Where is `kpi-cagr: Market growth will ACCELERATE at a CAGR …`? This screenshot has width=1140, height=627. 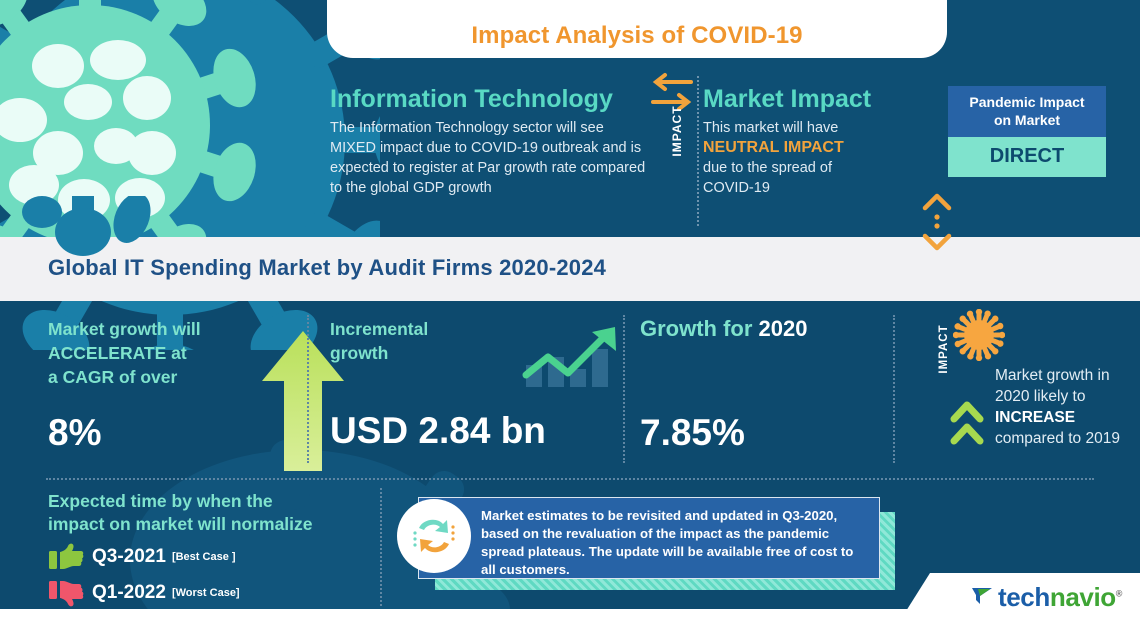
kpi-cagr: Market growth will ACCELERATE at a CAGR … is located at coordinates (196, 389).